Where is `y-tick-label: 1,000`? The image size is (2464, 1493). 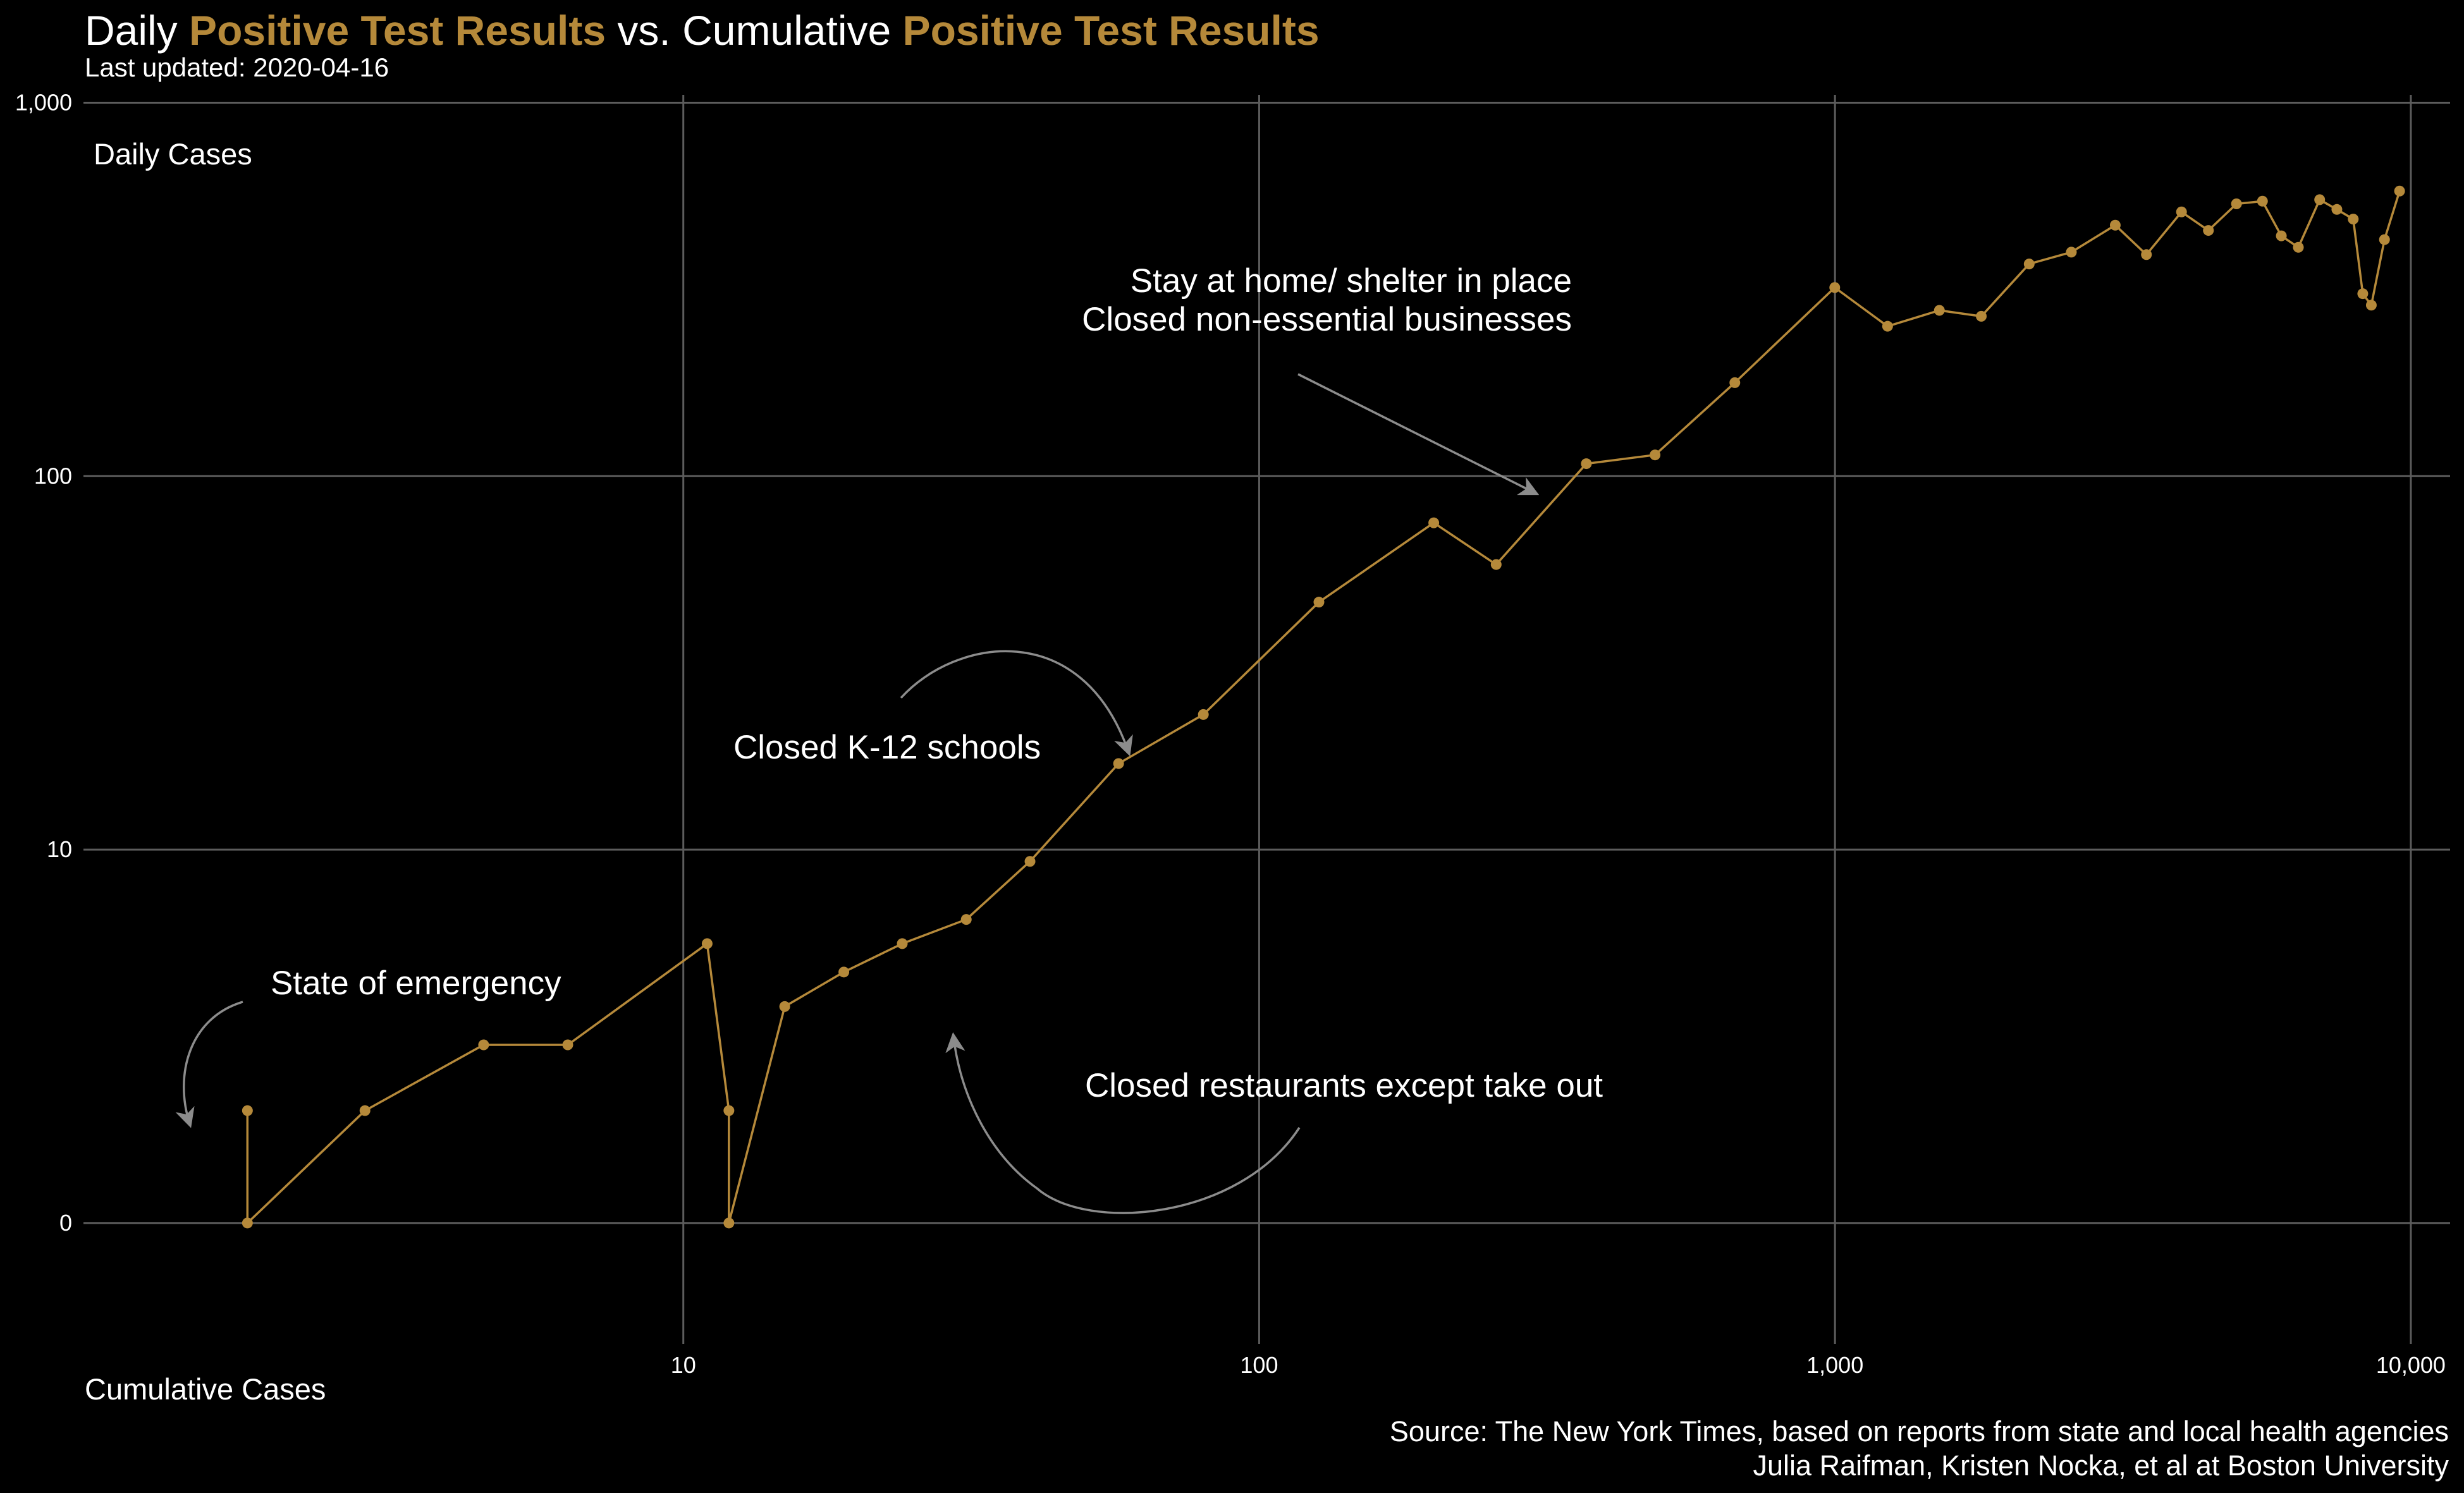 y-tick-label: 1,000 is located at coordinates (43, 103).